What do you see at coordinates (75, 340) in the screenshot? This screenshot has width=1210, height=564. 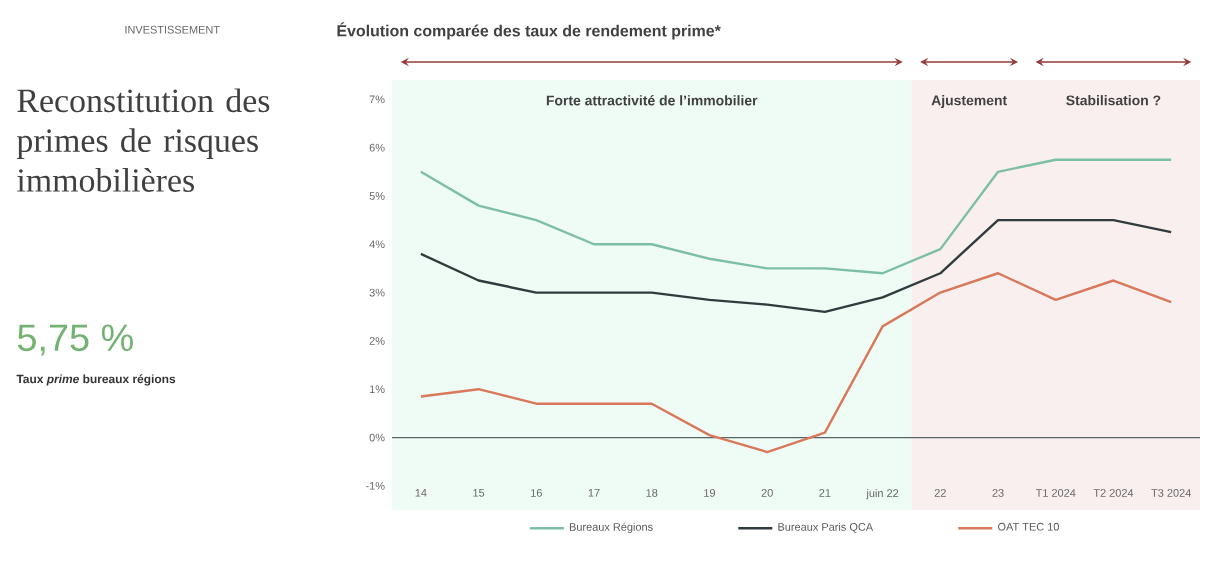 I see `text: 5,75 %` at bounding box center [75, 340].